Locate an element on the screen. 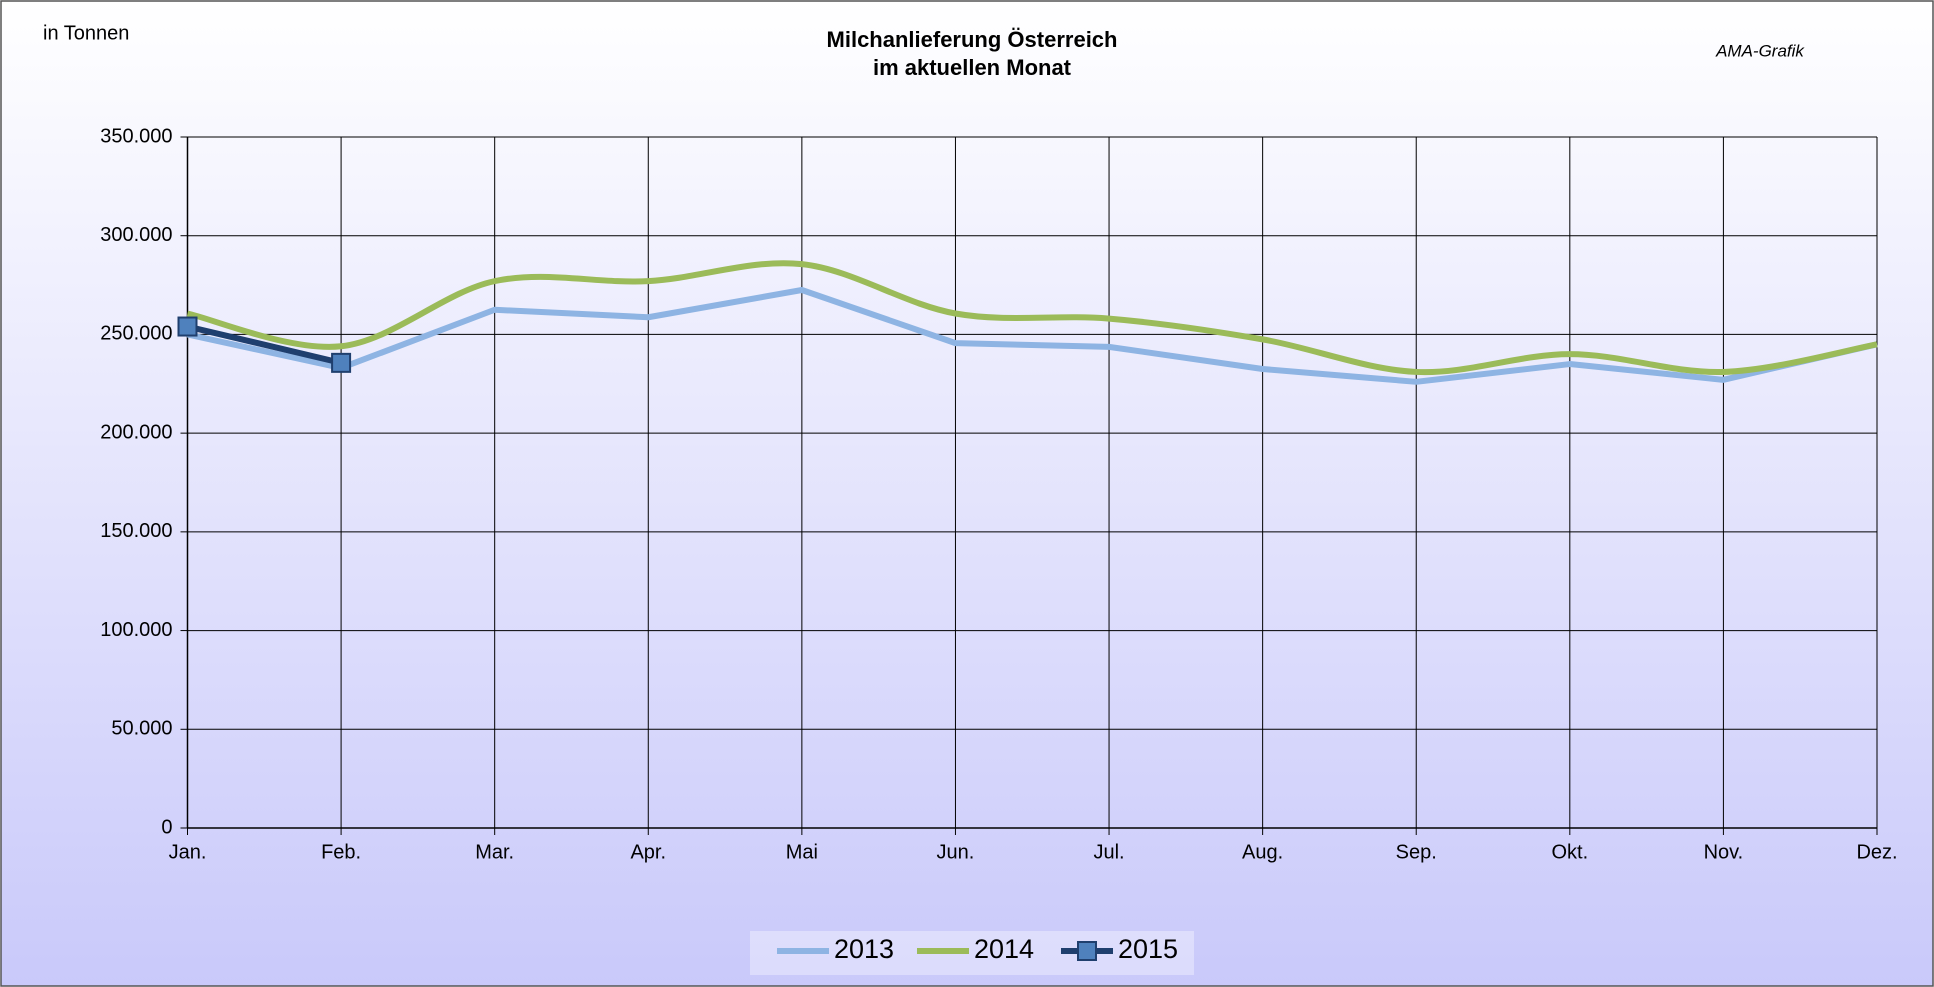  y-axis-label: in Tonnen is located at coordinates (86, 33).